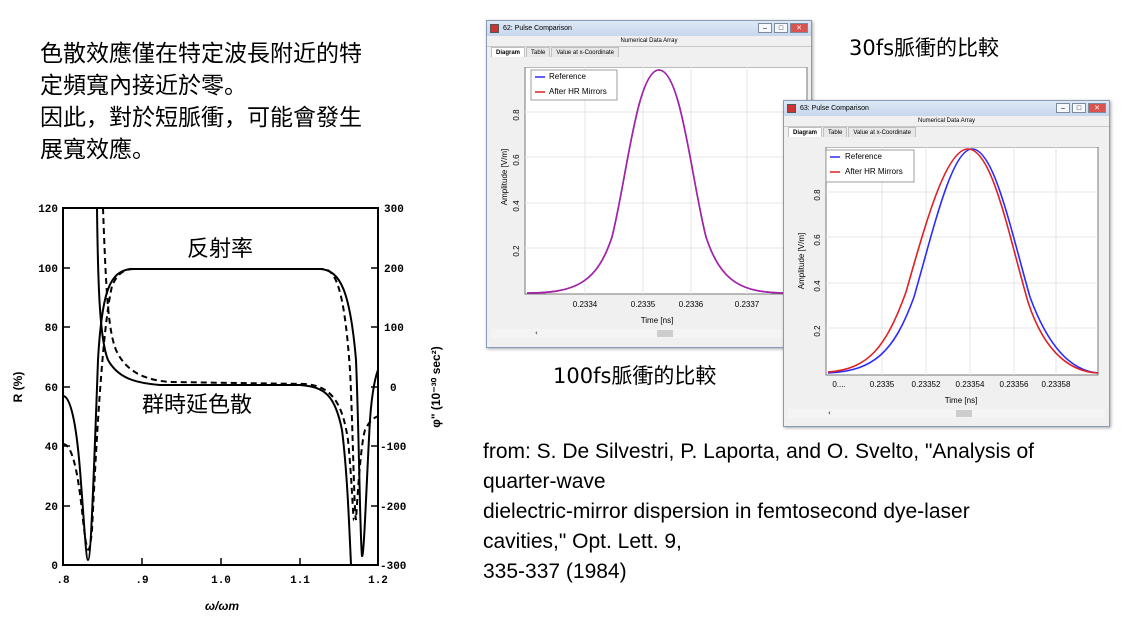  Describe the element at coordinates (393, 567) in the screenshot. I see `right-tick: -300` at that location.